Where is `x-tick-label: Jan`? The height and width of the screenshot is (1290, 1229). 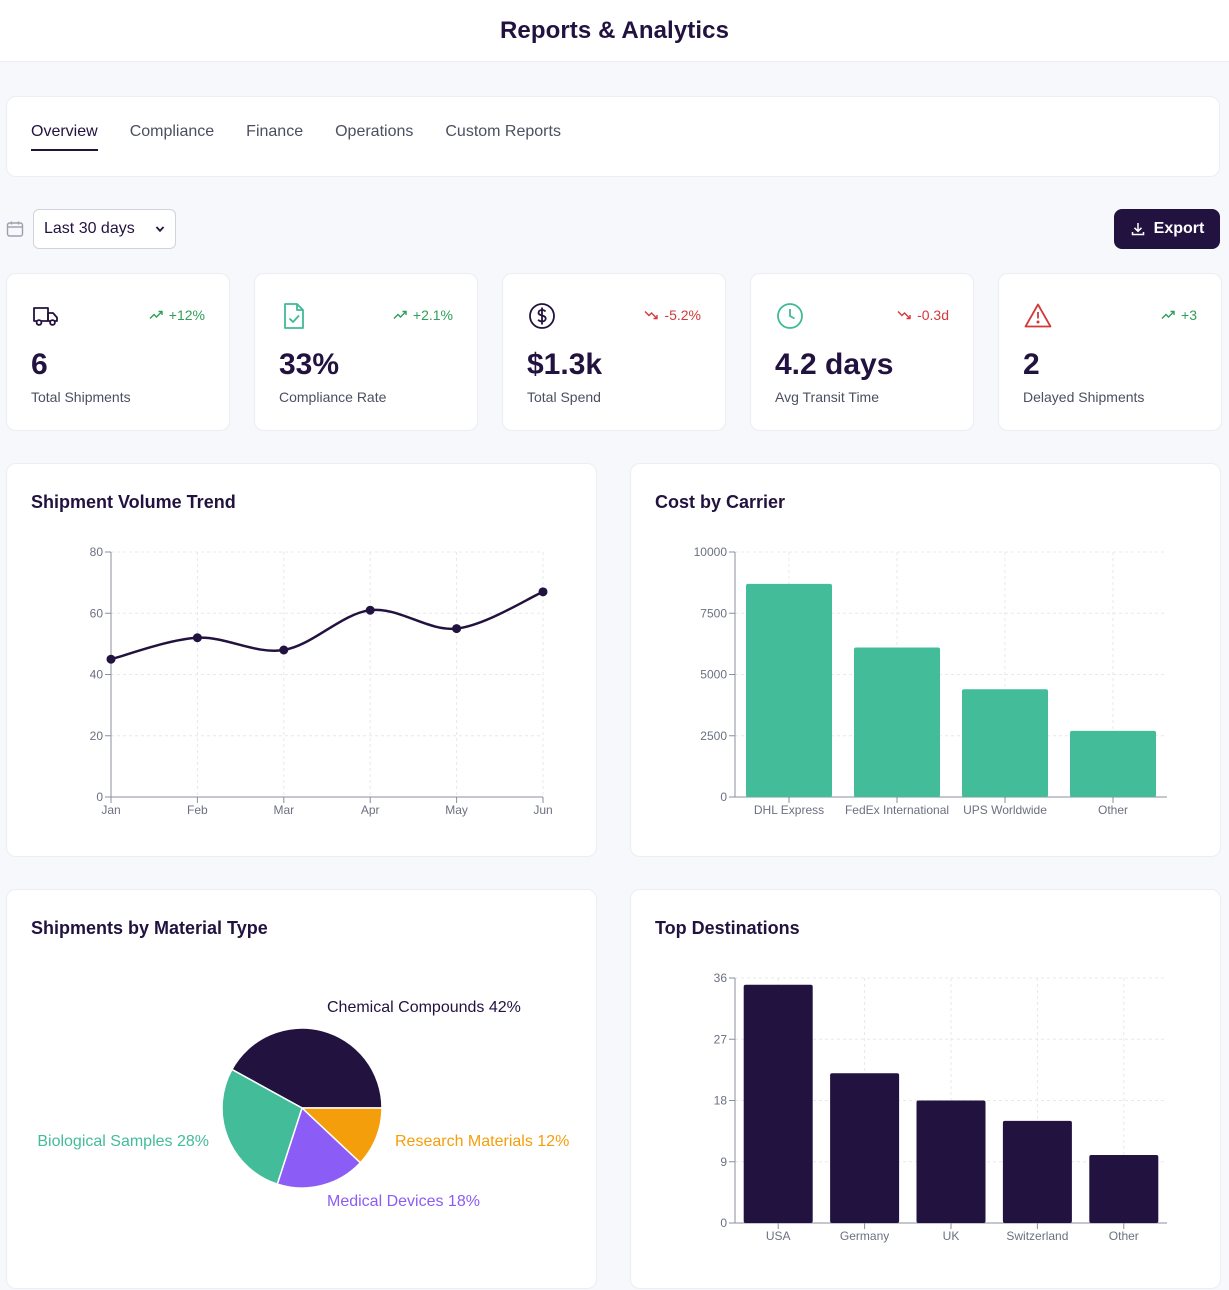 x-tick-label: Jan is located at coordinates (110, 810).